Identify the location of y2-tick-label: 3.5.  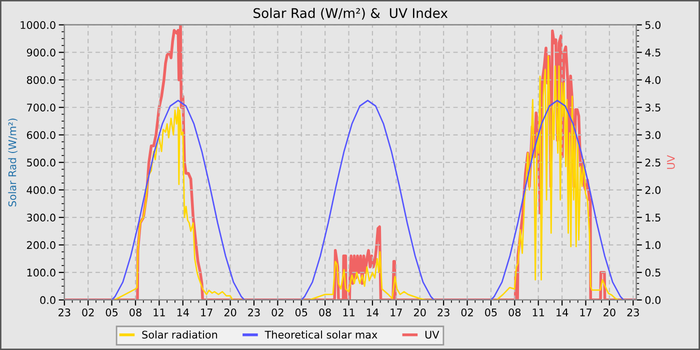
(652, 108).